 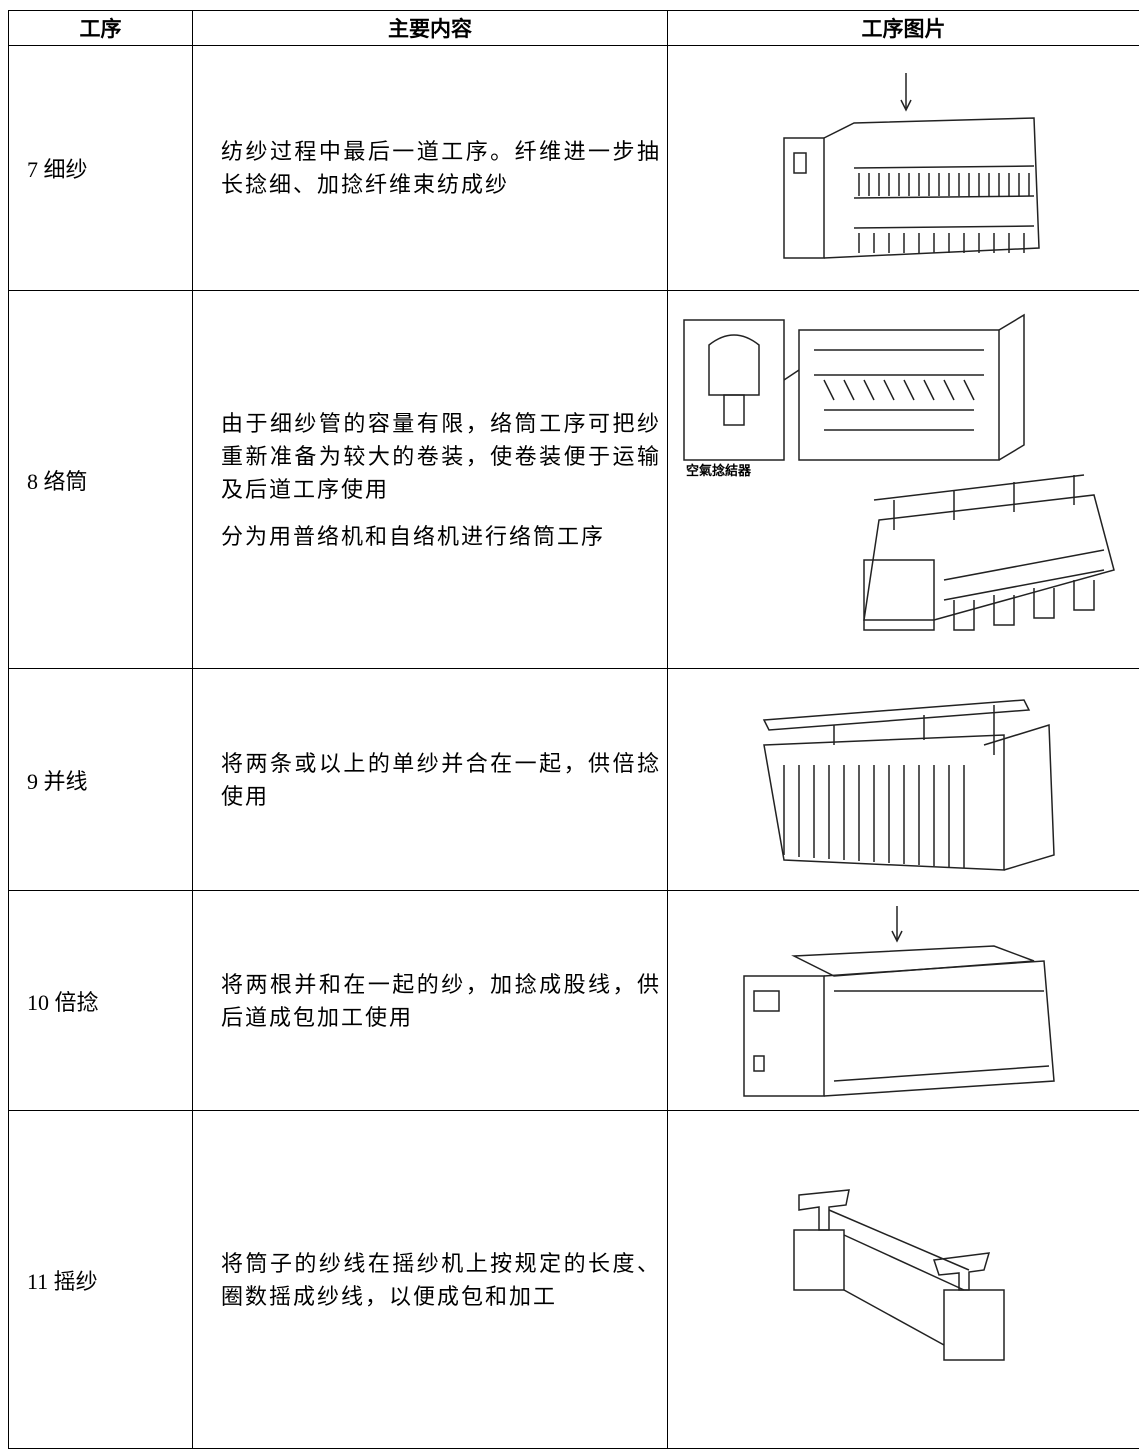 I want to click on machine-illustration: 空氣捻結器, so click(x=904, y=480).